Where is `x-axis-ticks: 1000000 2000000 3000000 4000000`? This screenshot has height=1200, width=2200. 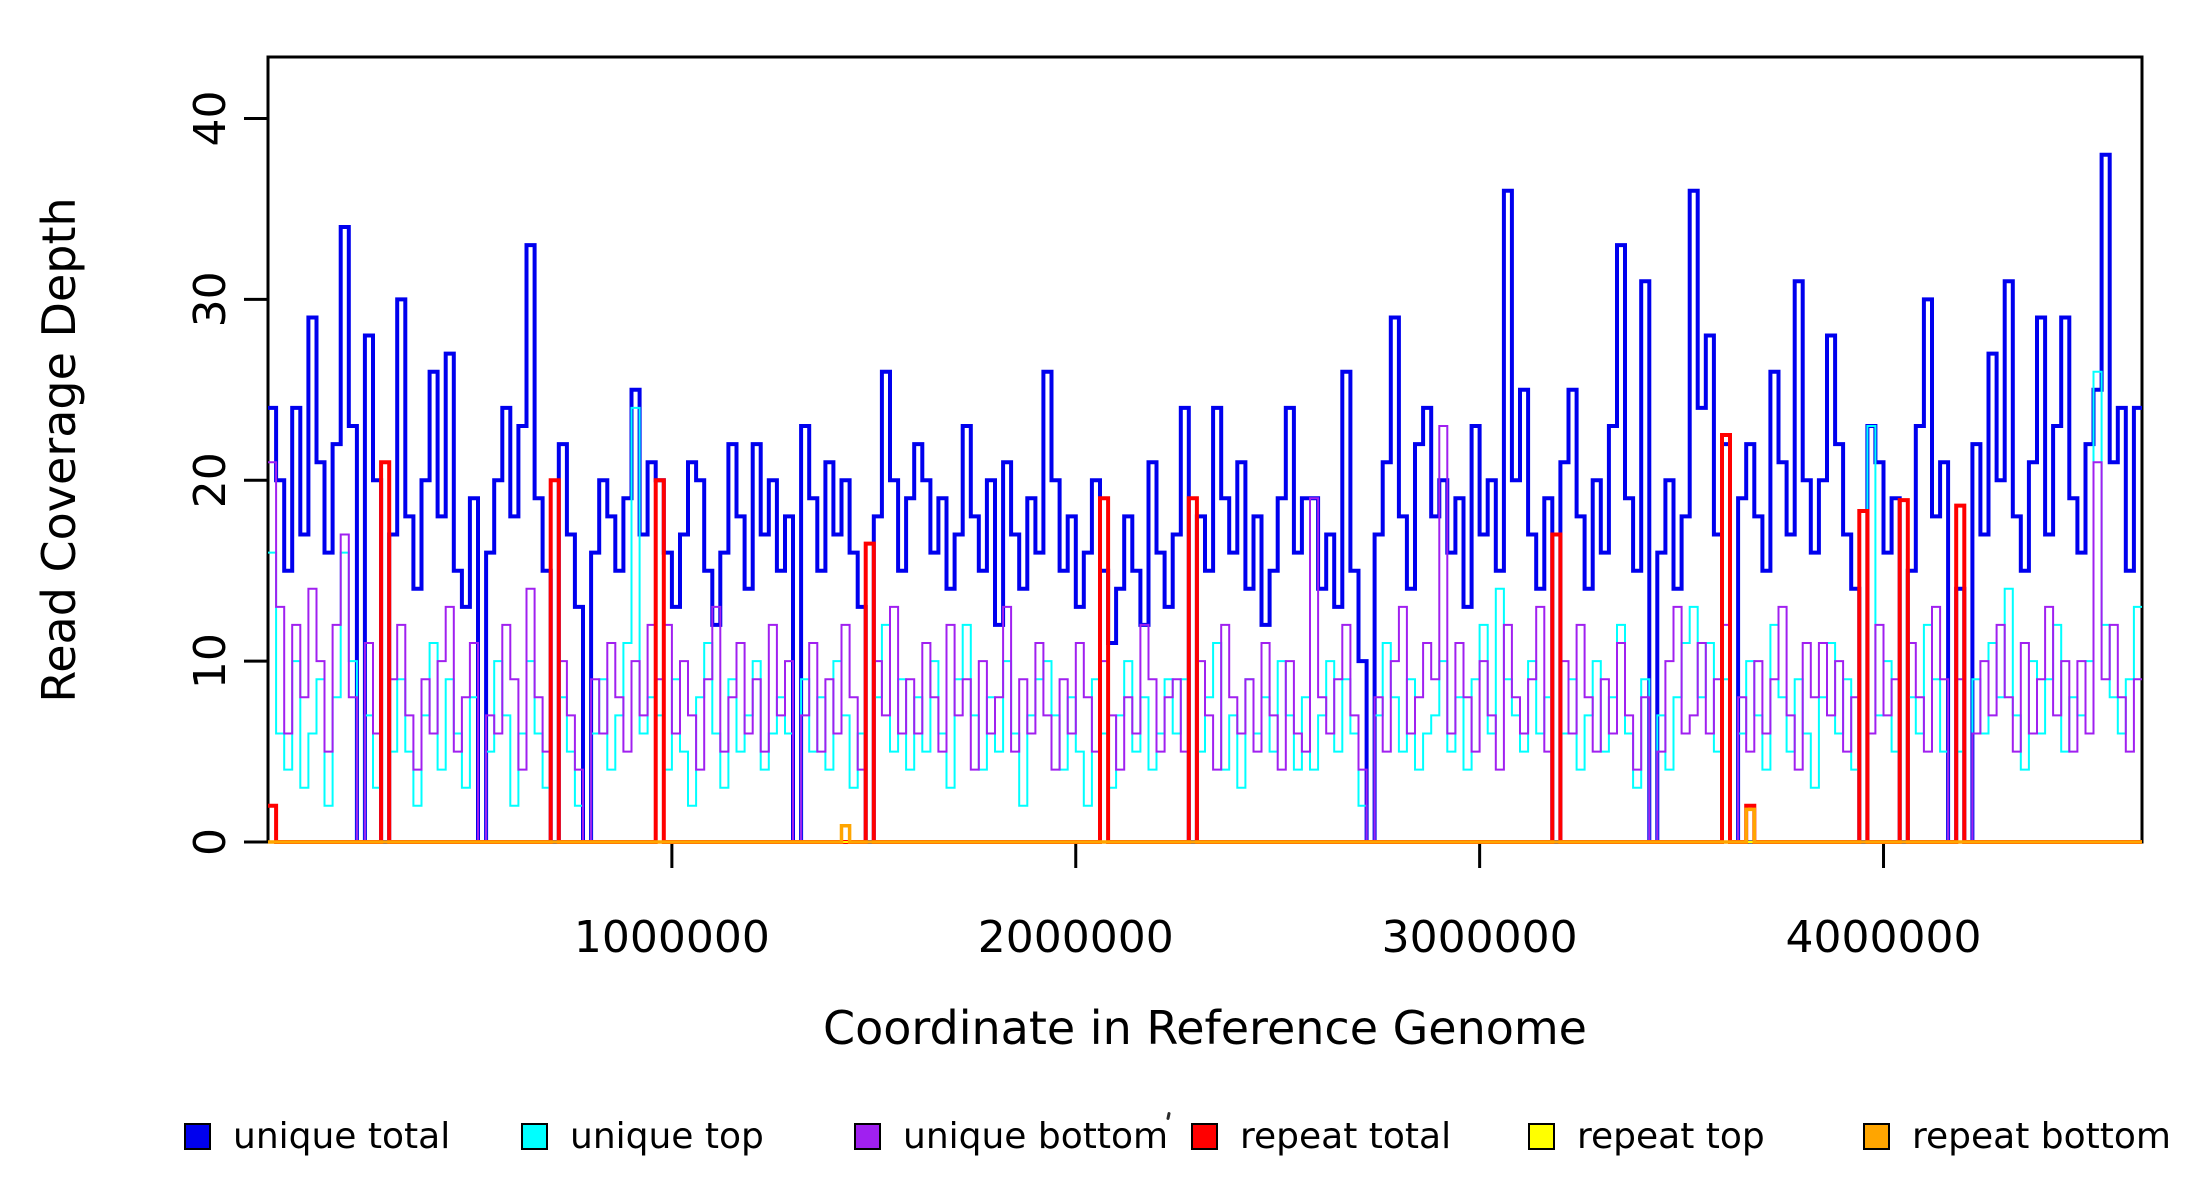
x-axis-ticks: 1000000 2000000 3000000 4000000 is located at coordinates (1278, 902).